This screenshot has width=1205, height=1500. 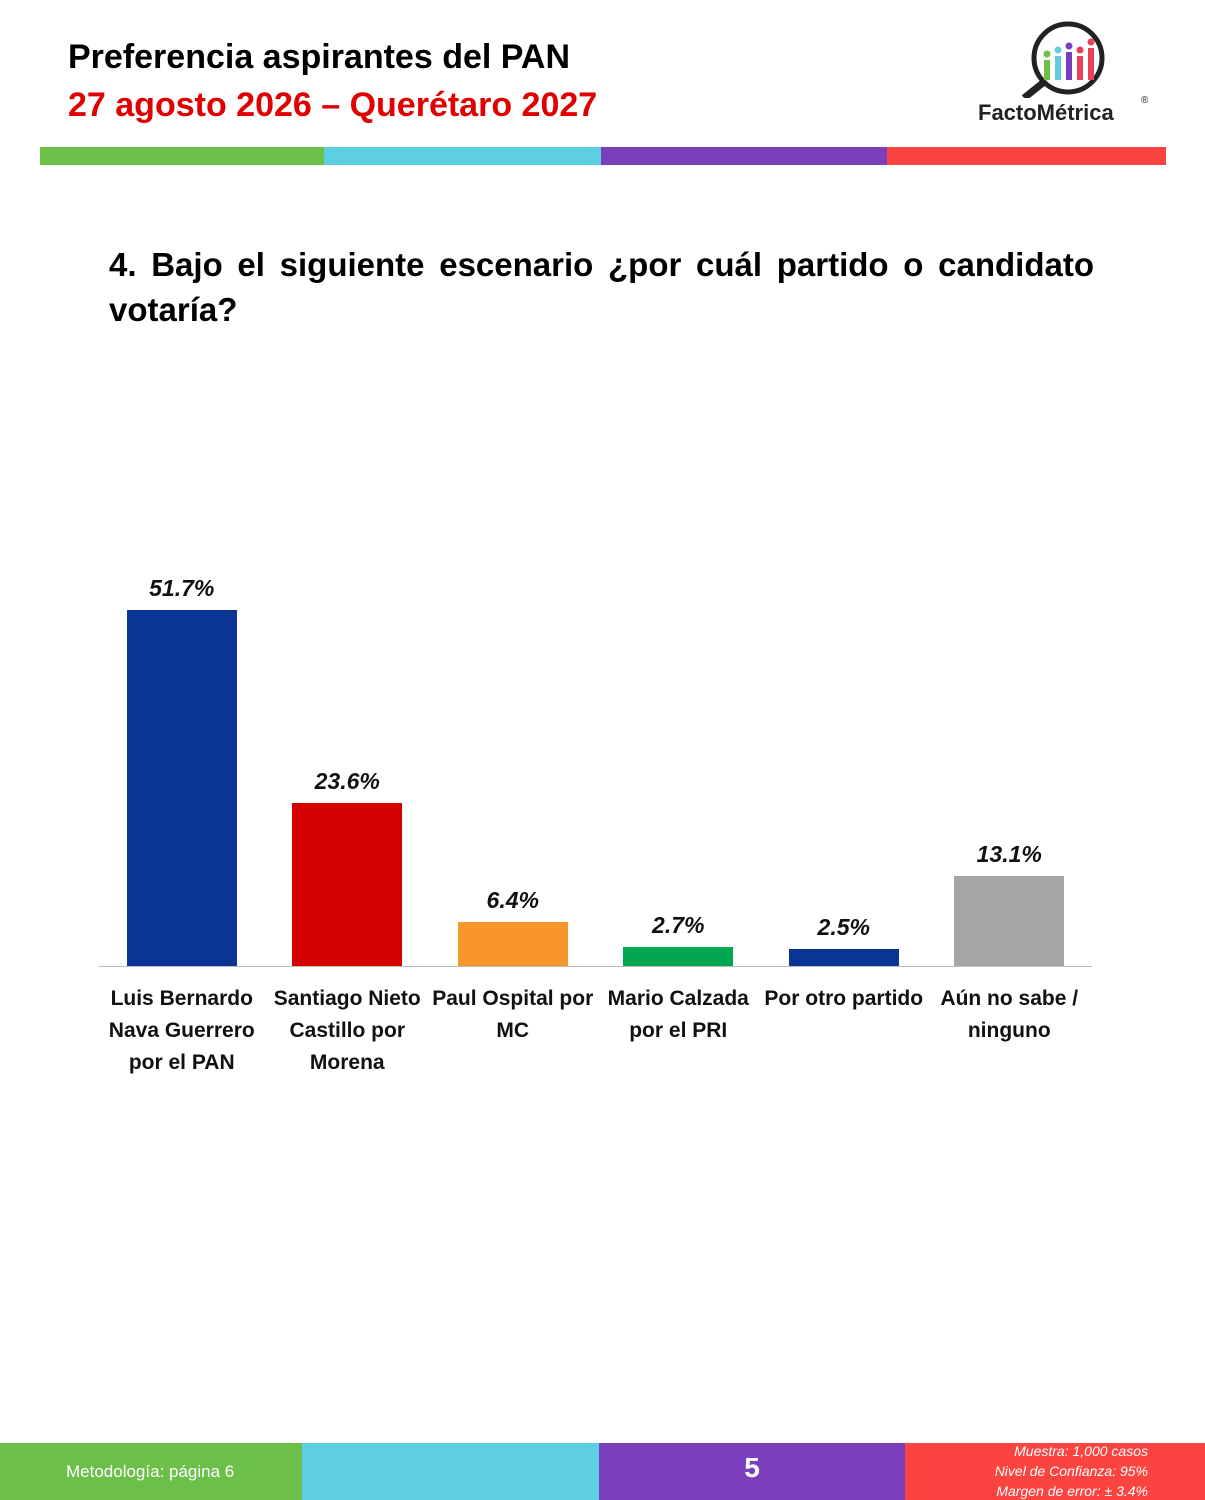 What do you see at coordinates (182, 588) in the screenshot?
I see `value-label: 51.7%` at bounding box center [182, 588].